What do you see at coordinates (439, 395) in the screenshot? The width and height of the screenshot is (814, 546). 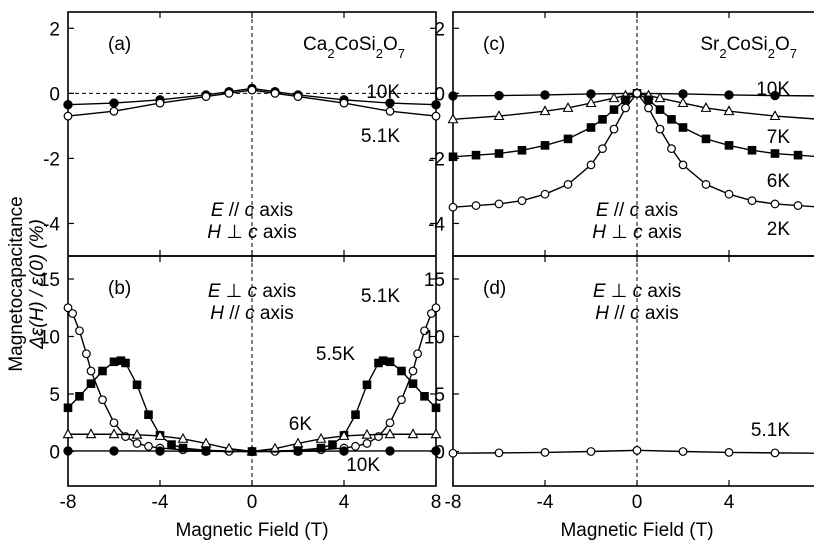 I see `y-tick-label: 5` at bounding box center [439, 395].